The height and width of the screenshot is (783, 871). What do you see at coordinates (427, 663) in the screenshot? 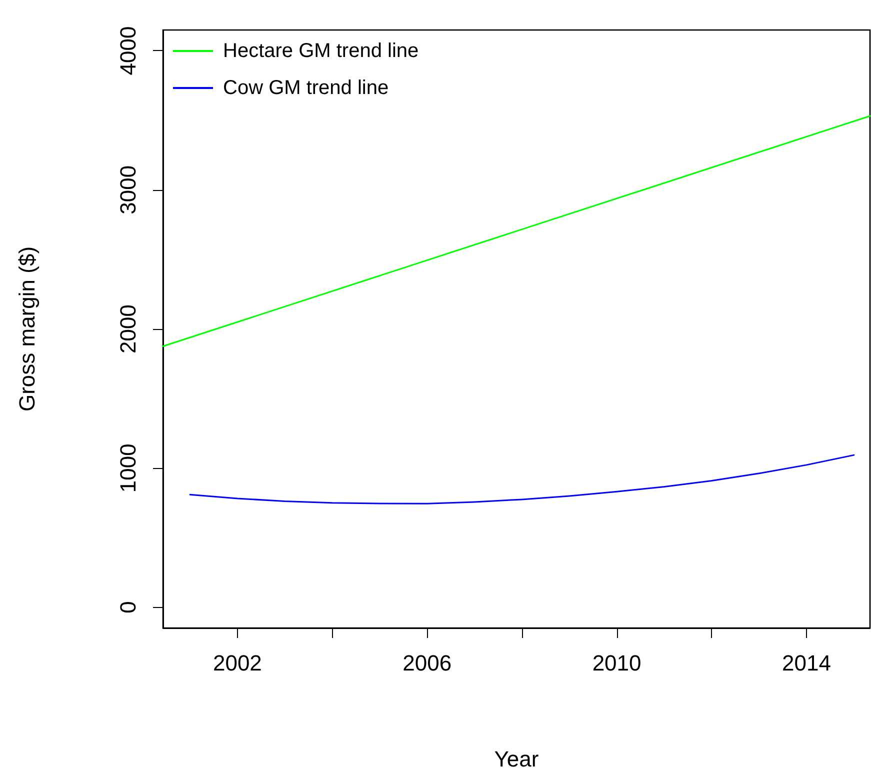
I see `x-tick-label: 2006` at bounding box center [427, 663].